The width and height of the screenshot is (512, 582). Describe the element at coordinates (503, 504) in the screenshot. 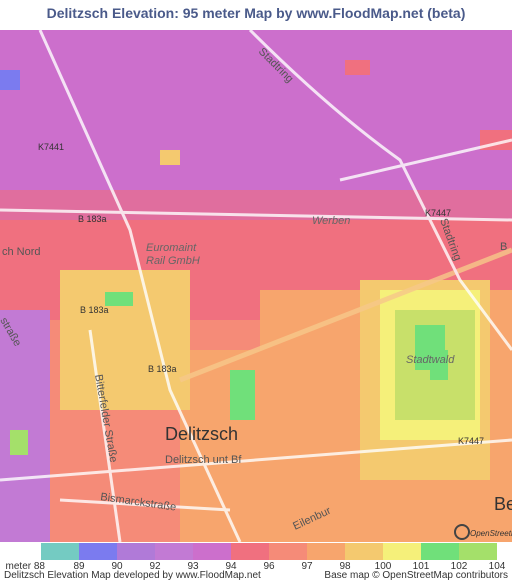

I see `place-label: Be` at that location.